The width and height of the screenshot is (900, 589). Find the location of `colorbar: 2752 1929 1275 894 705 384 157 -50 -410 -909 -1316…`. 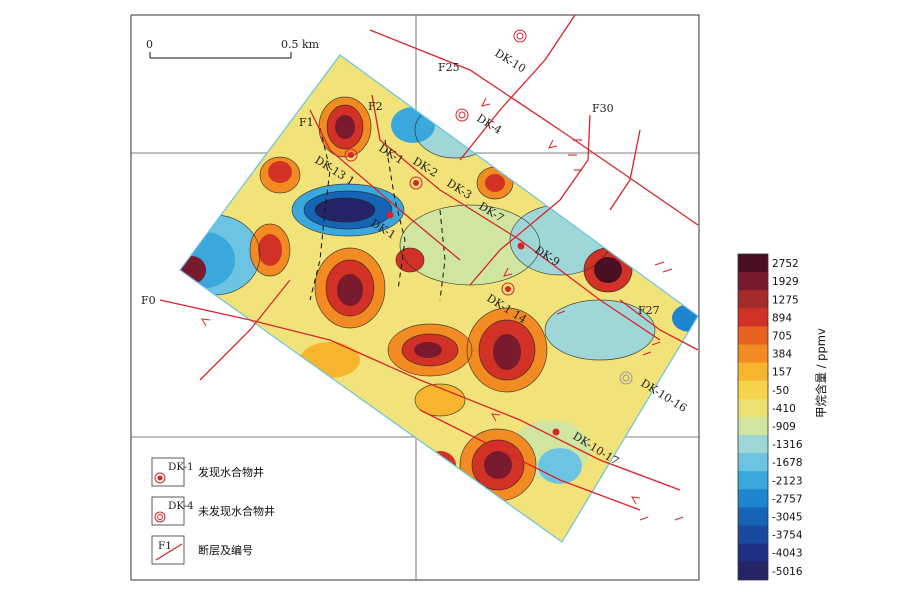

colorbar: 2752 1929 1275 894 705 384 157 -50 -410 -909 -1316… is located at coordinates (770, 417).